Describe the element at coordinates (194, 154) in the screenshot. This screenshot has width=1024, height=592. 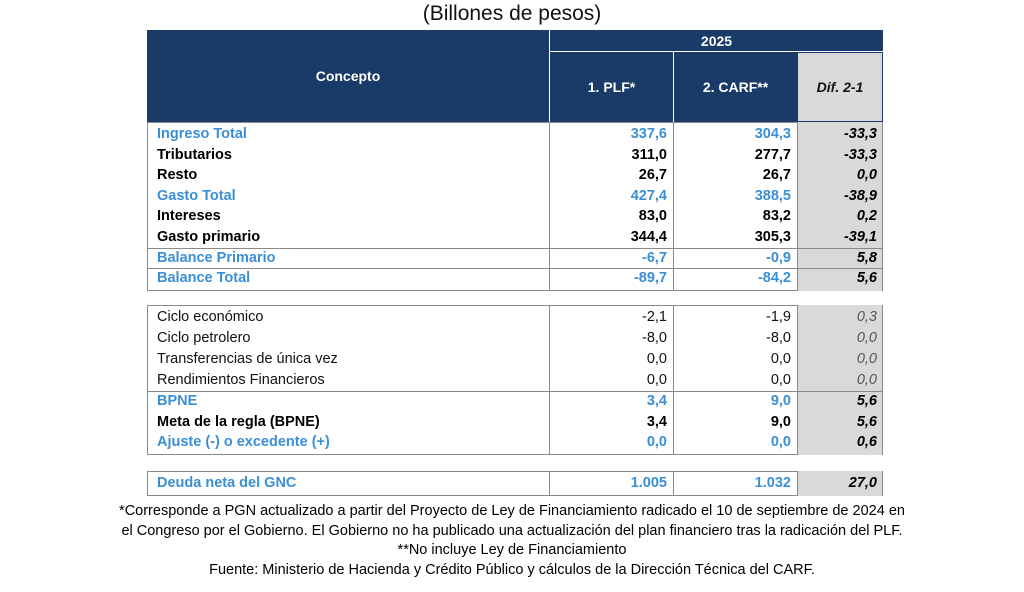
I see `row-label: Tributarios` at that location.